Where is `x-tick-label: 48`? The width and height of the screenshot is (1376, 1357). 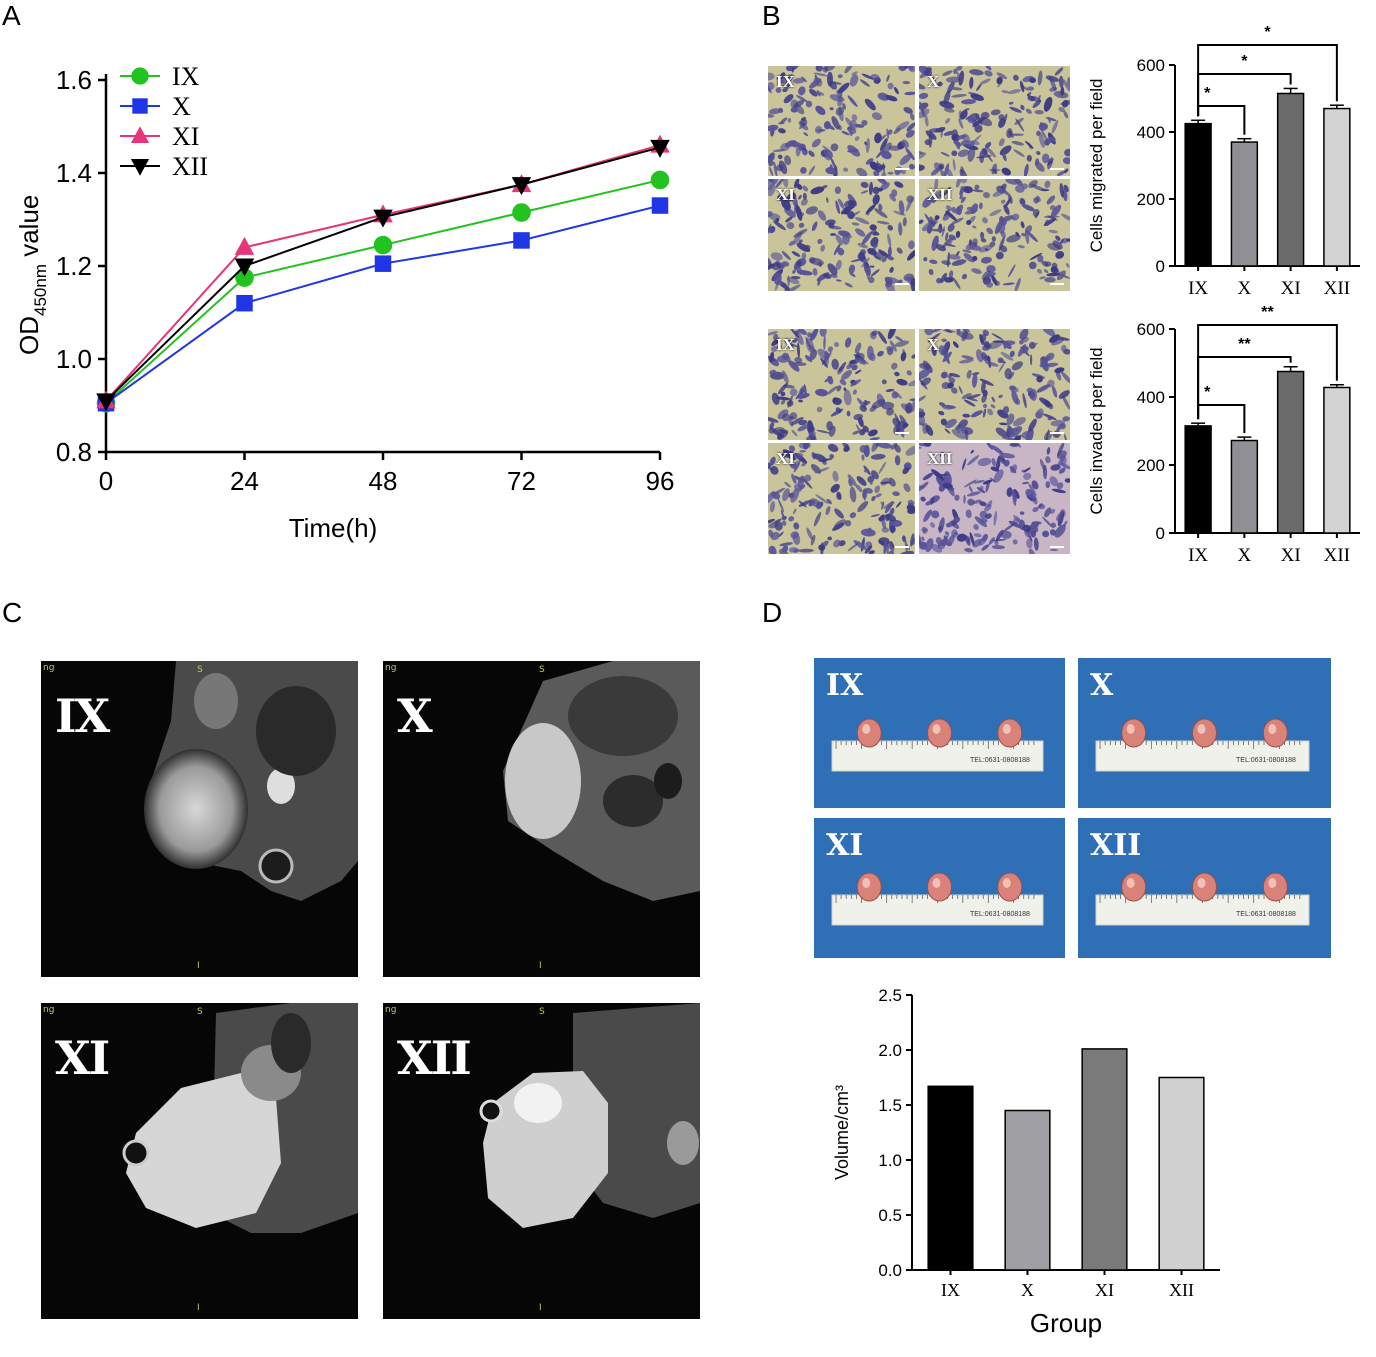 x-tick-label: 48 is located at coordinates (383, 481).